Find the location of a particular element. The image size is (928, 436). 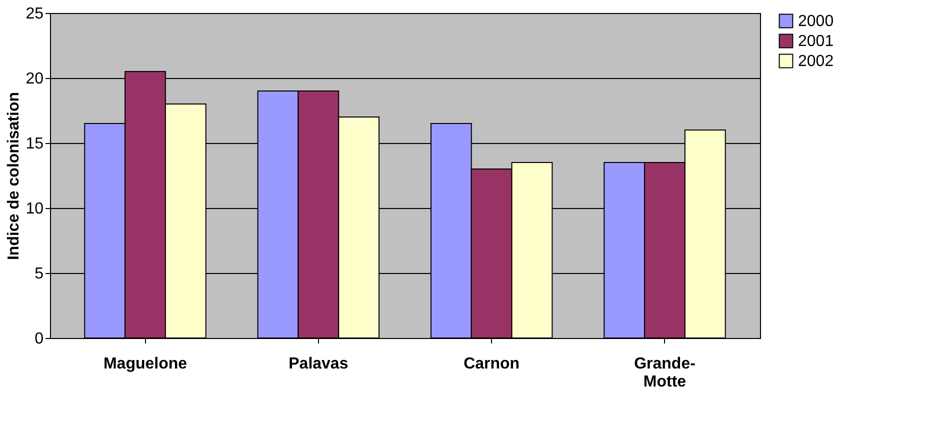

y-tick-label: 10 is located at coordinates (35, 209).